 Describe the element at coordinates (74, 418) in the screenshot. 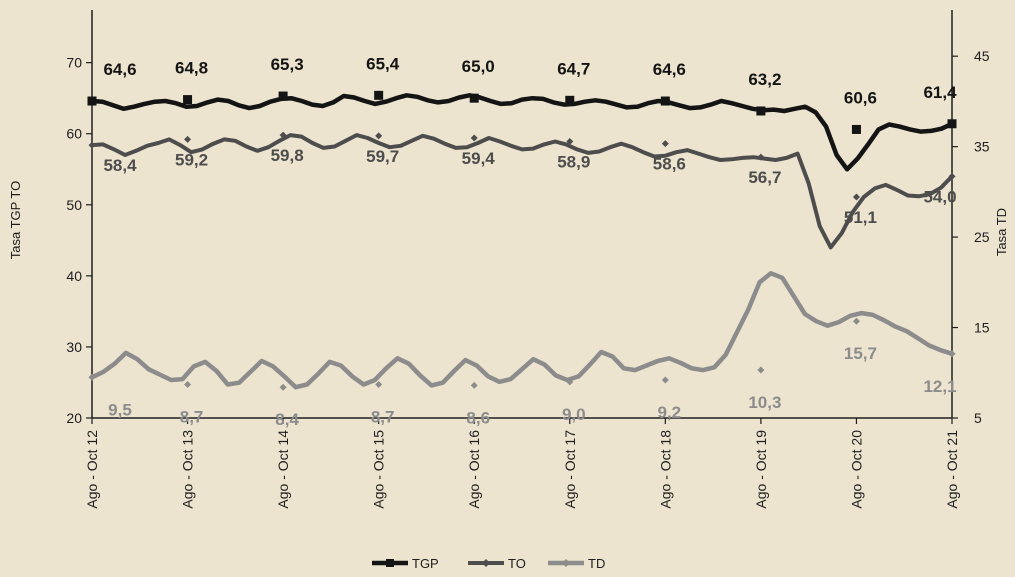

I see `y-left-tick-label: 20` at that location.